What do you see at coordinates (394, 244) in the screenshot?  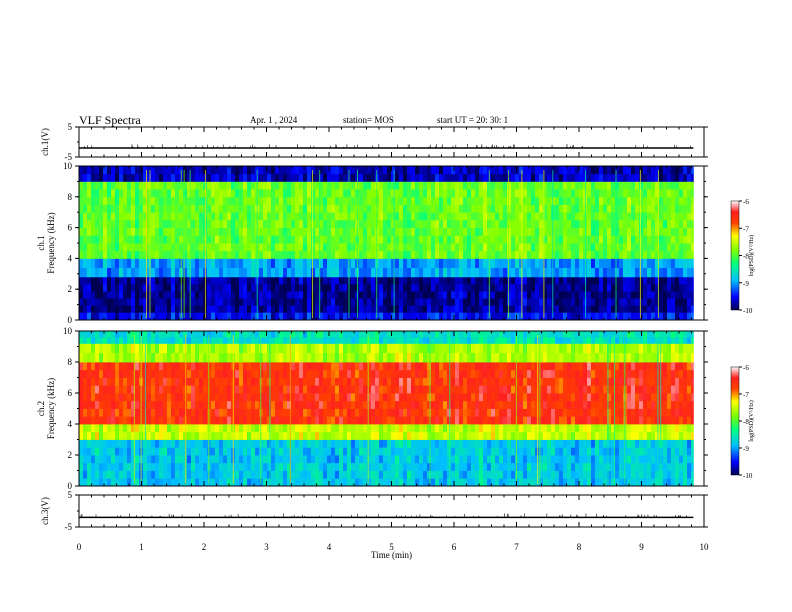 I see `ch1-spectrogram-spike` at bounding box center [394, 244].